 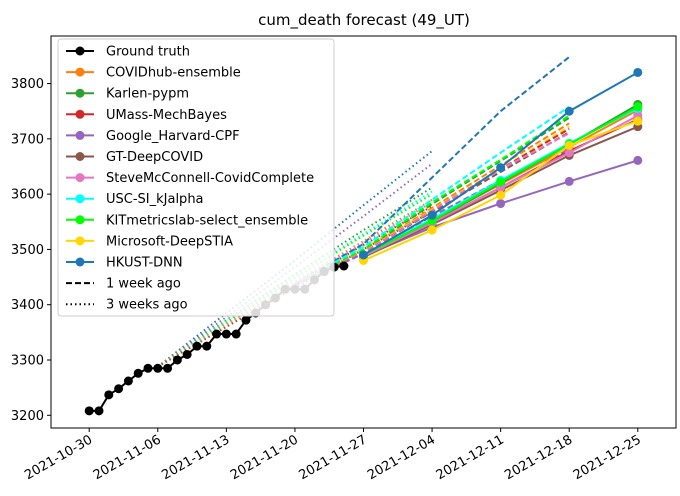 What do you see at coordinates (470, 457) in the screenshot?
I see `x-tick-label: 2021-12-11` at bounding box center [470, 457].